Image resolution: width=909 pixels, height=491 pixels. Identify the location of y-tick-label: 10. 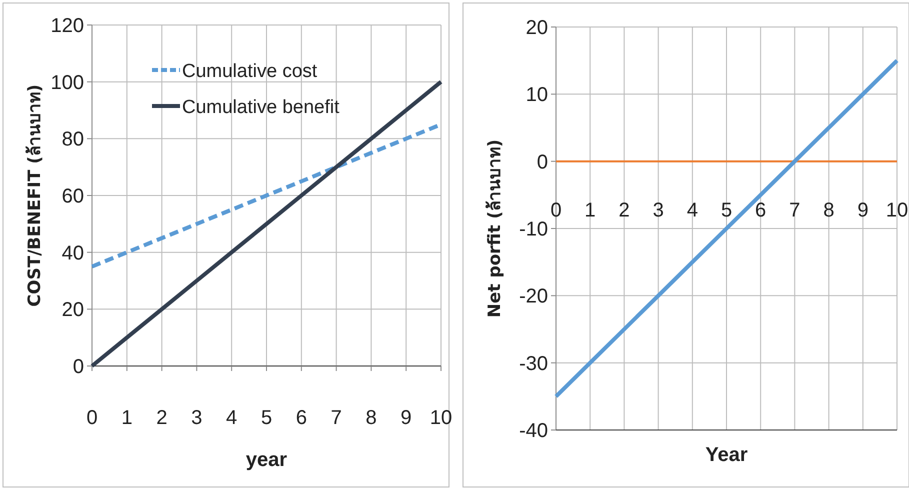
(537, 95).